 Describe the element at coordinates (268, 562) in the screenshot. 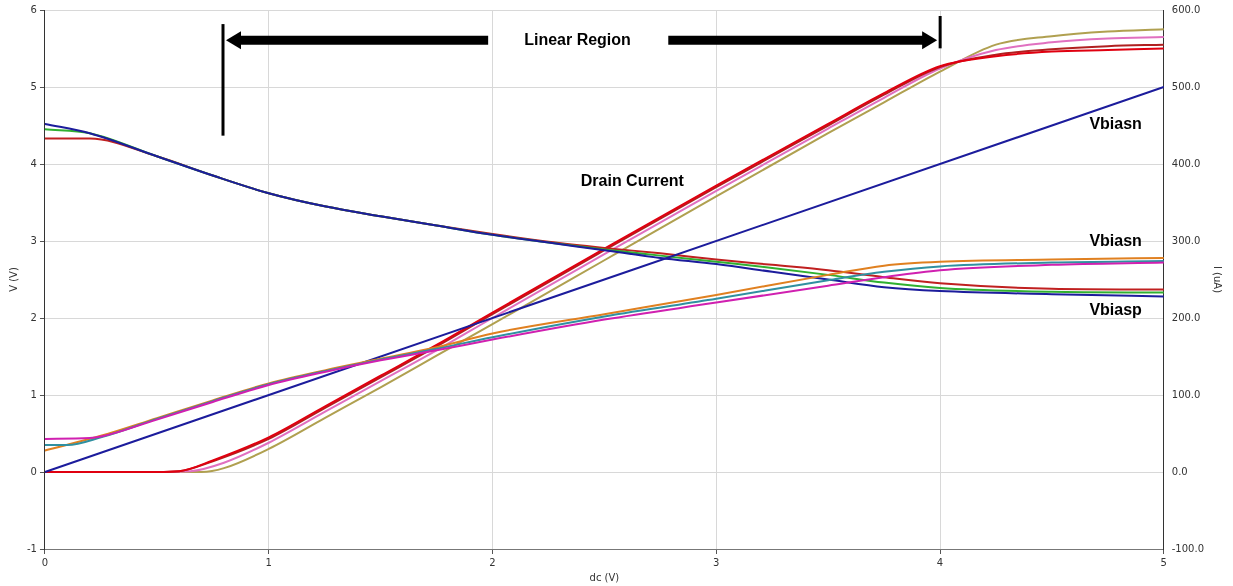

I see `x-tick-label: 1` at that location.